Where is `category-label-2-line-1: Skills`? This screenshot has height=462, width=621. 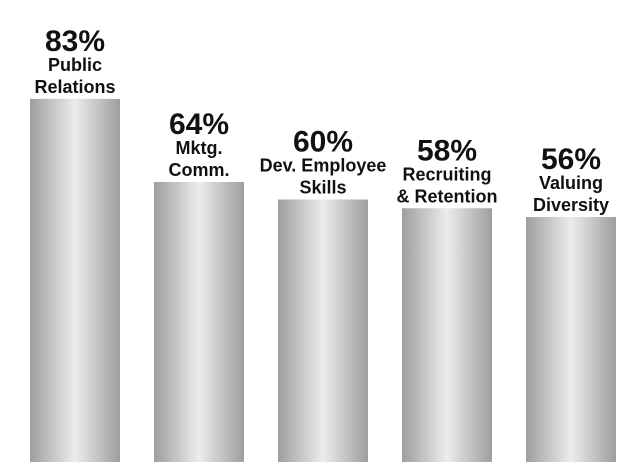 category-label-2-line-1: Skills is located at coordinates (322, 188).